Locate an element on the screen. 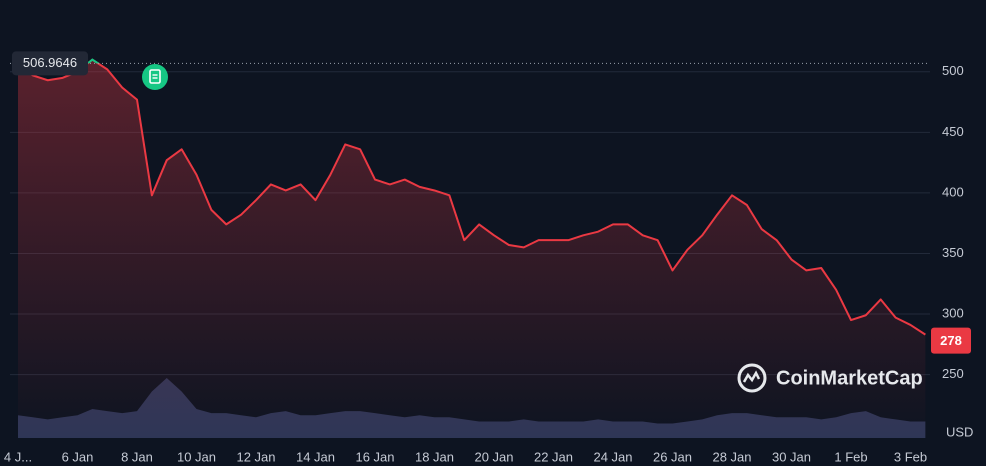  x-tick-label: 30 Jan is located at coordinates (791, 456).